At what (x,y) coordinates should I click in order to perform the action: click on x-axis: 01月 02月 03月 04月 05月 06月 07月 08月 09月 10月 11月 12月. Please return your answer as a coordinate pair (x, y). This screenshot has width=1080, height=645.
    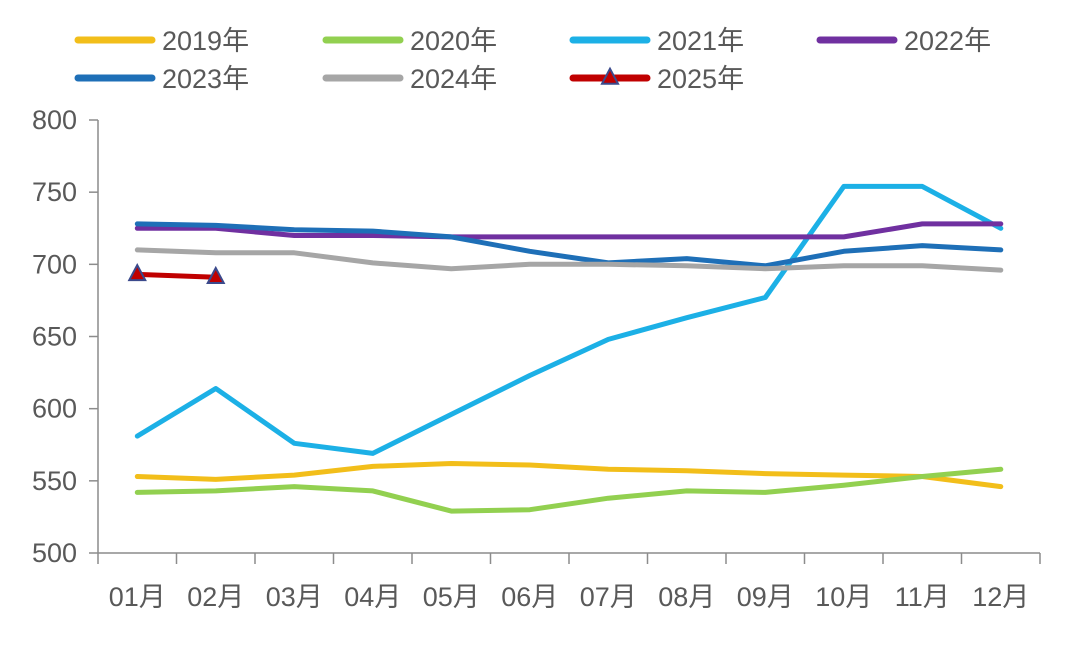
    Looking at the image, I should click on (569, 582).